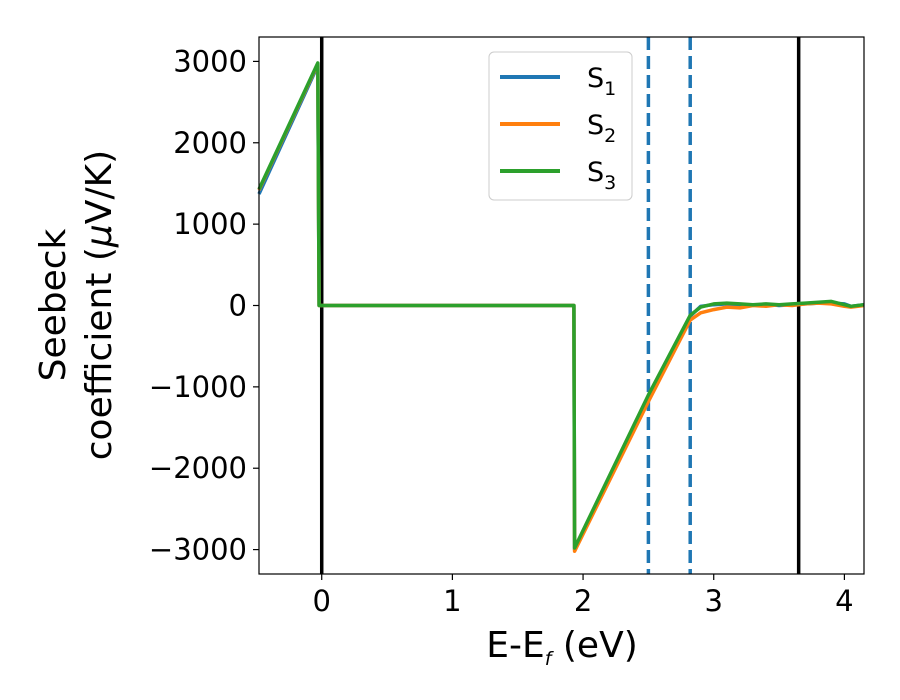 The width and height of the screenshot is (900, 700). What do you see at coordinates (99, 305) in the screenshot?
I see `y-axis-label-line2: coefficient (μV/K)` at bounding box center [99, 305].